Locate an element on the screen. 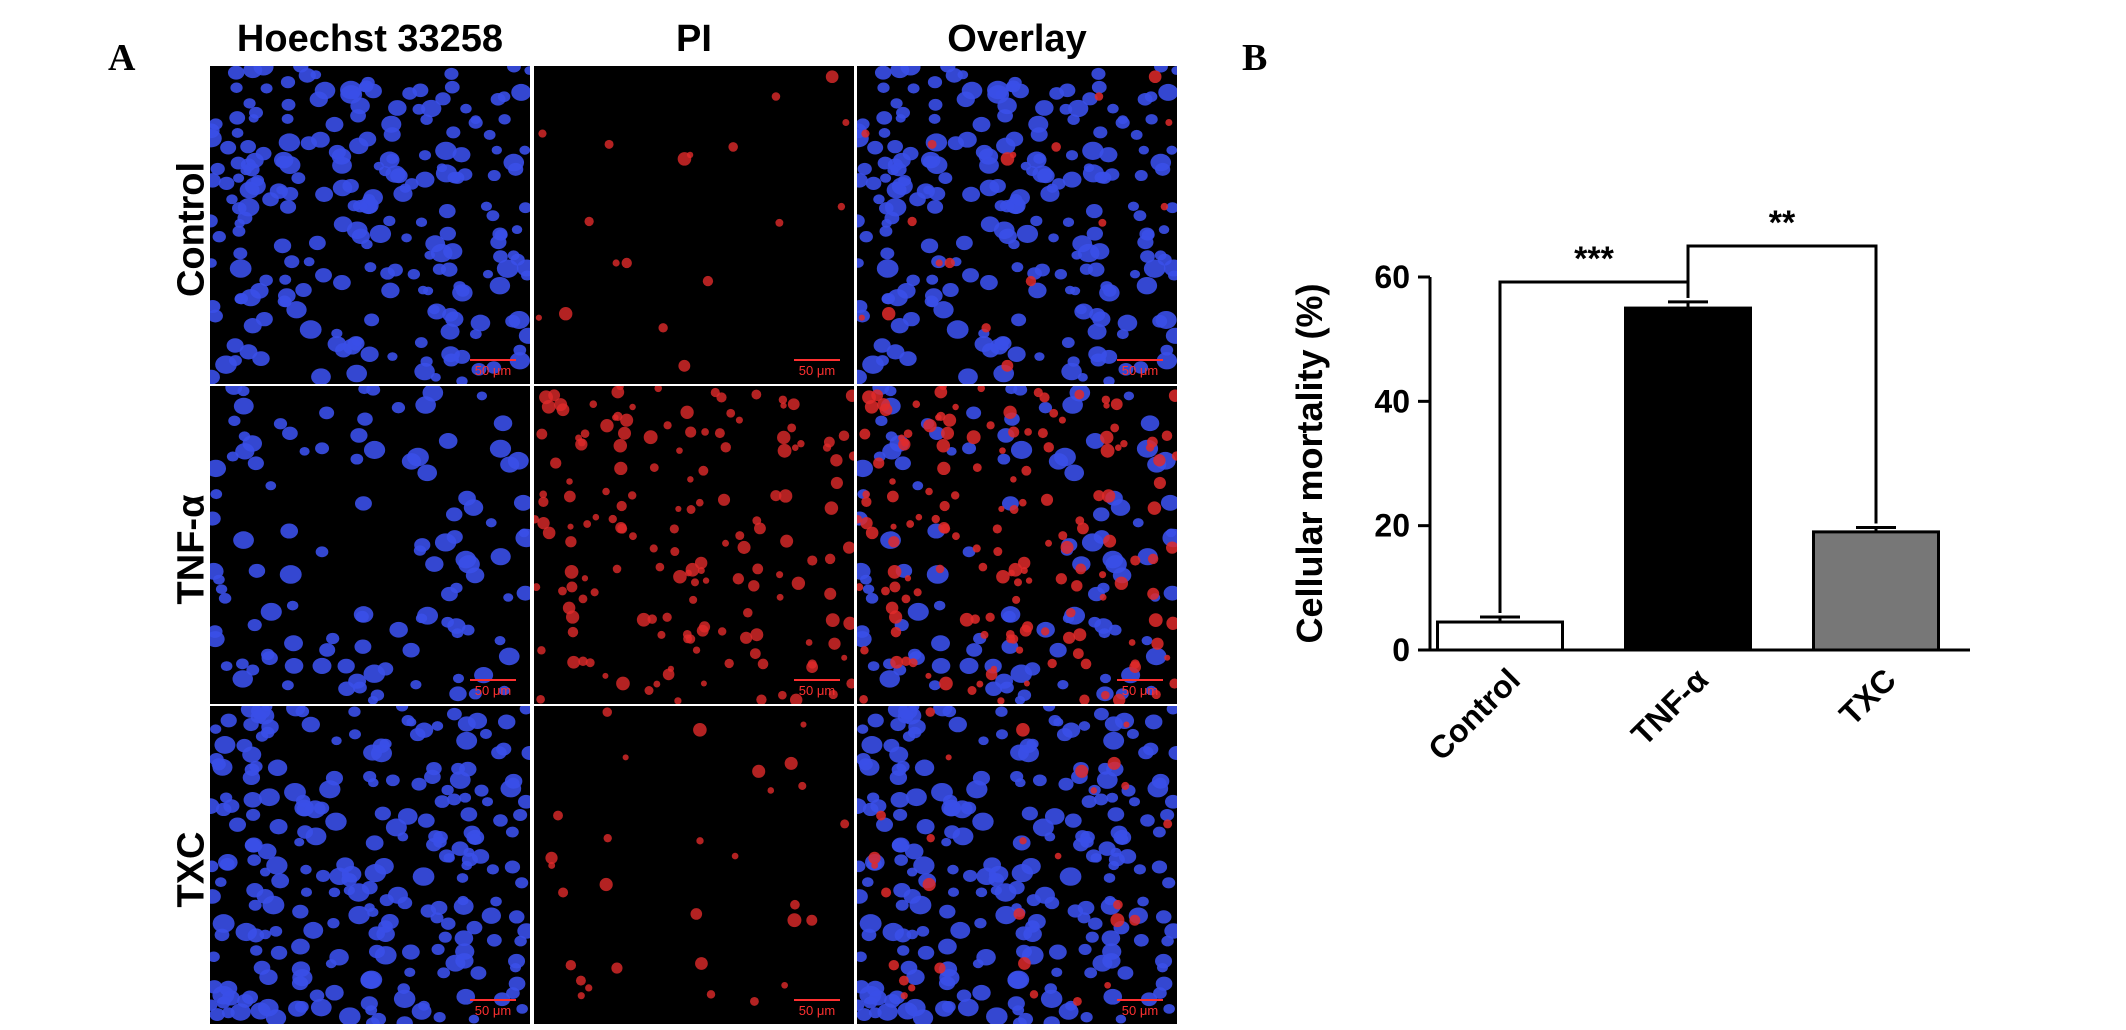 The image size is (2126, 1030). micrograph-tnf-pi: 50 μm is located at coordinates (694, 545).